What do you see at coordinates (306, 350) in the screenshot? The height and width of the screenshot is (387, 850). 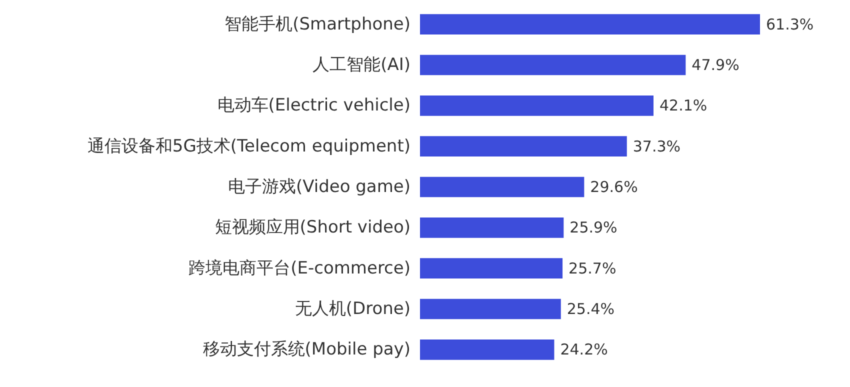 I see `y-tick-label: 移动支付系统(Mobile pay)` at bounding box center [306, 350].